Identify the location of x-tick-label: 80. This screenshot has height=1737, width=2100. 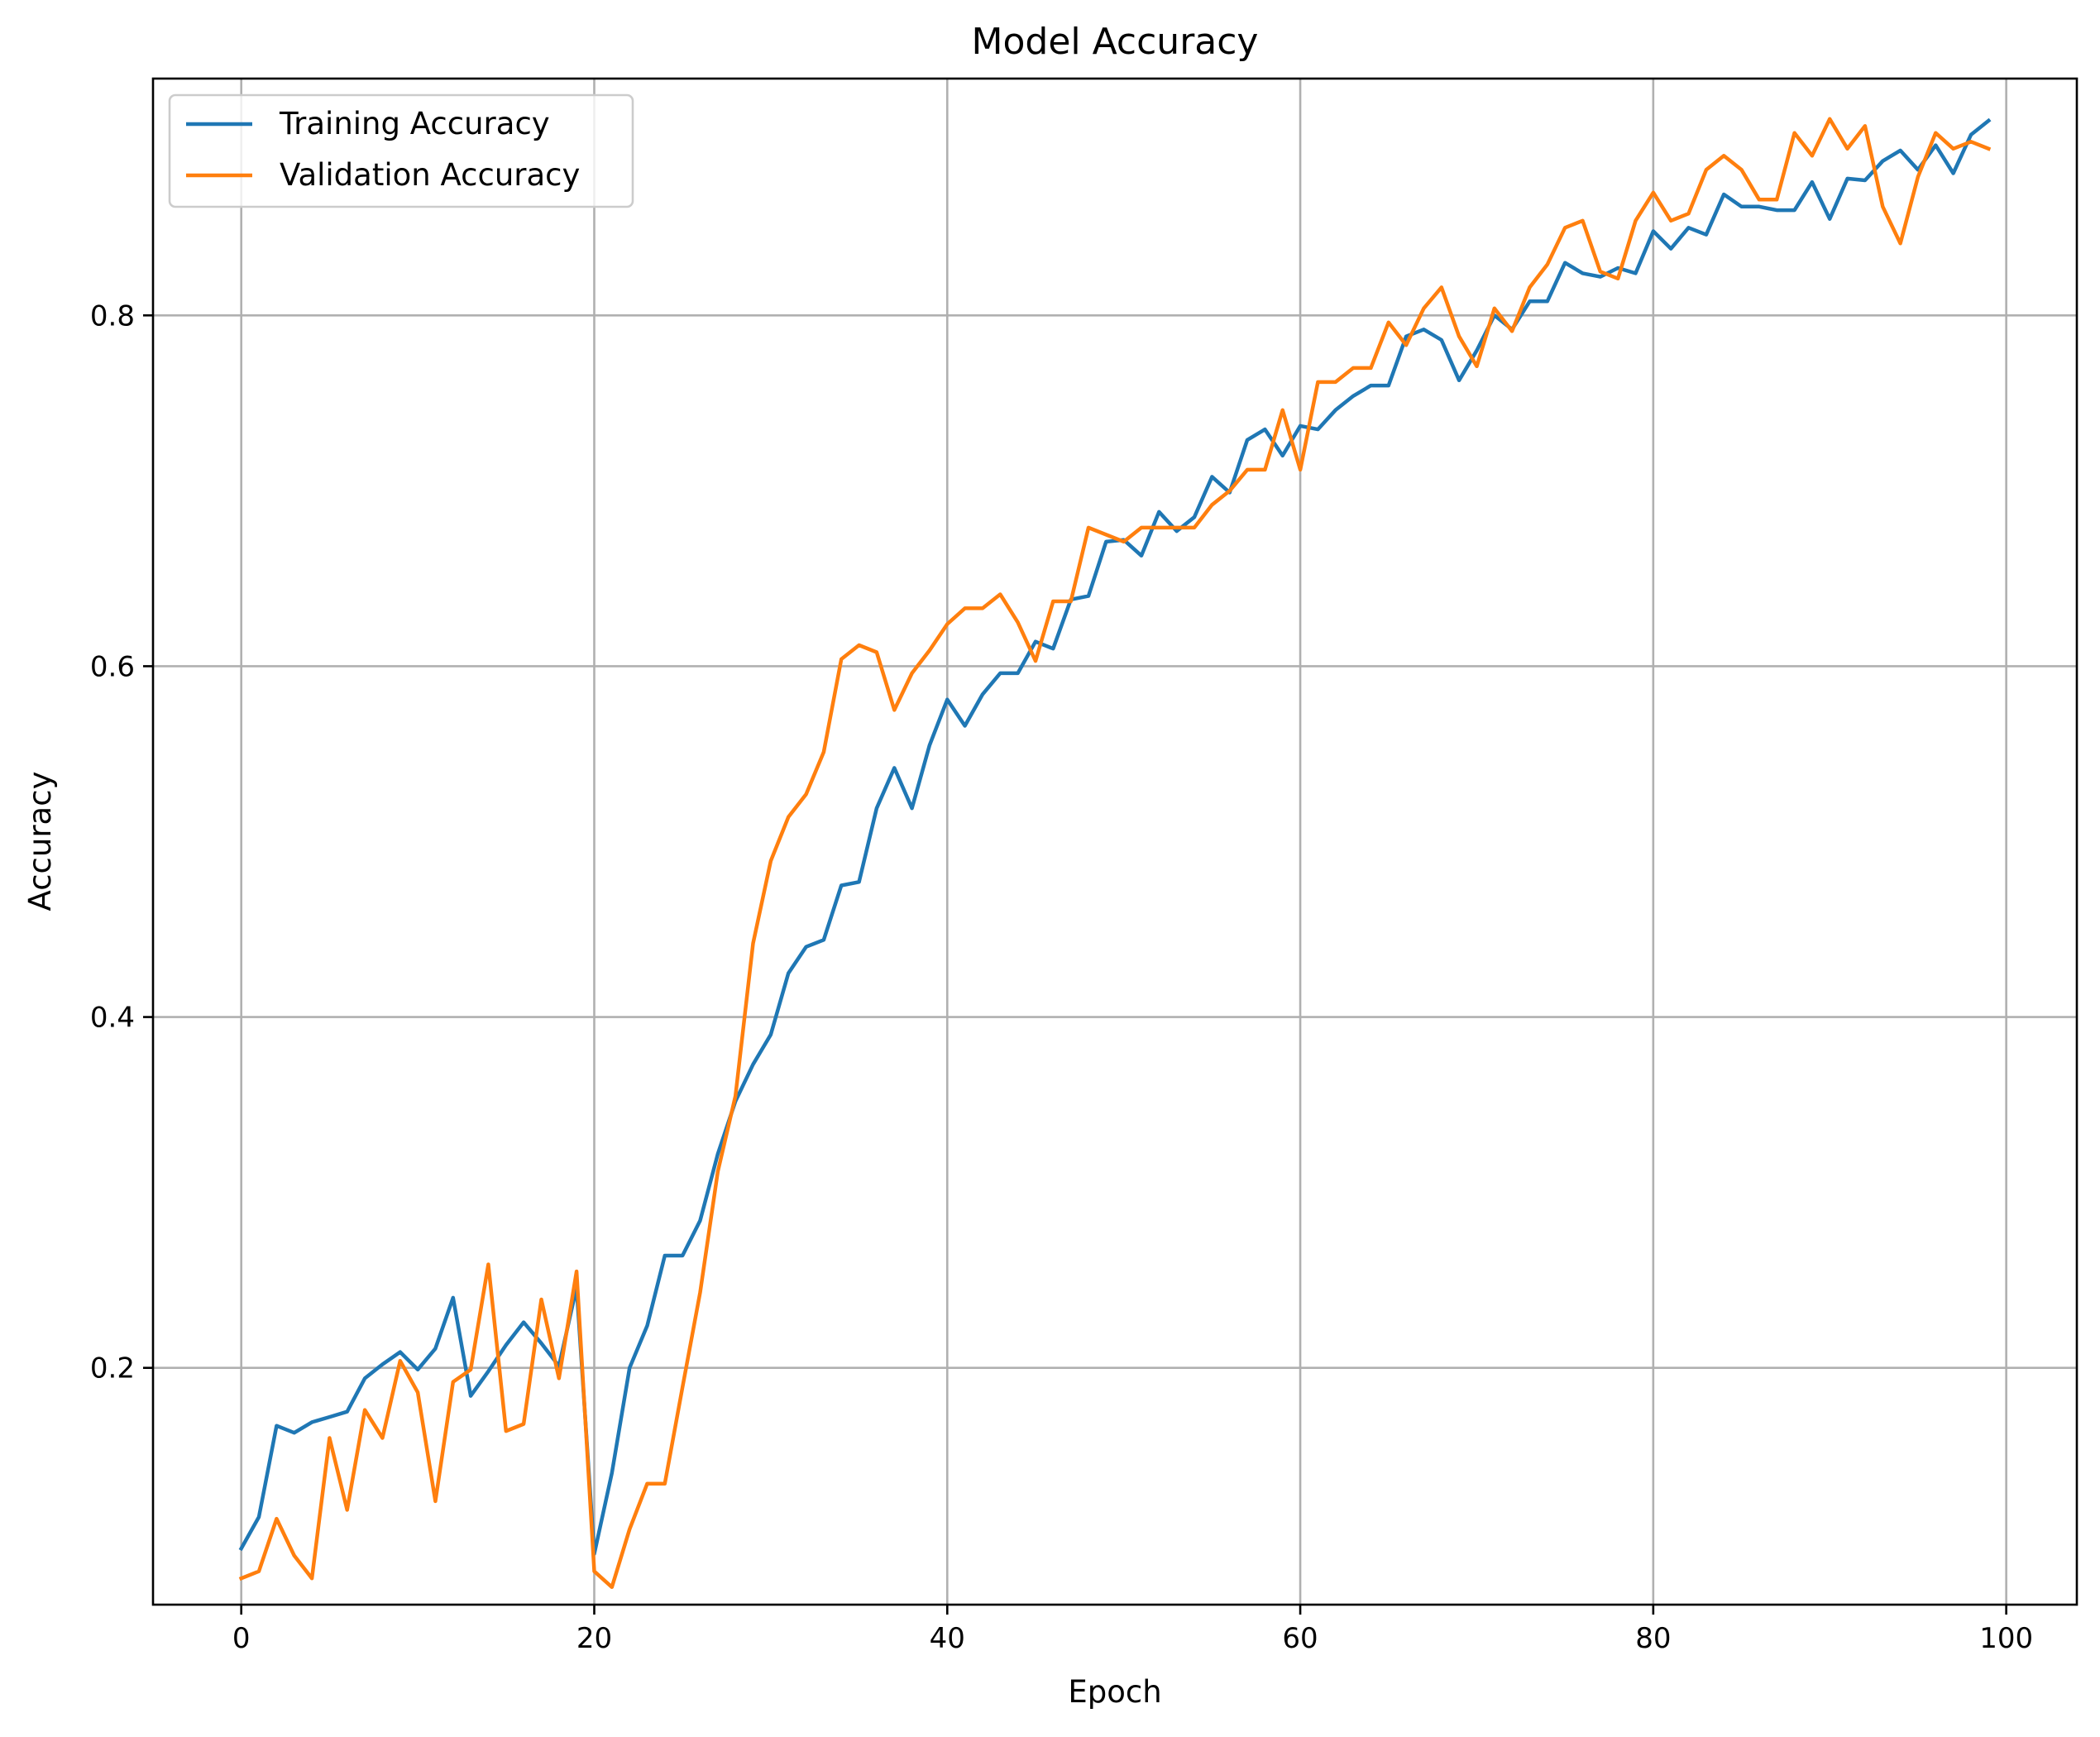
(1653, 1638).